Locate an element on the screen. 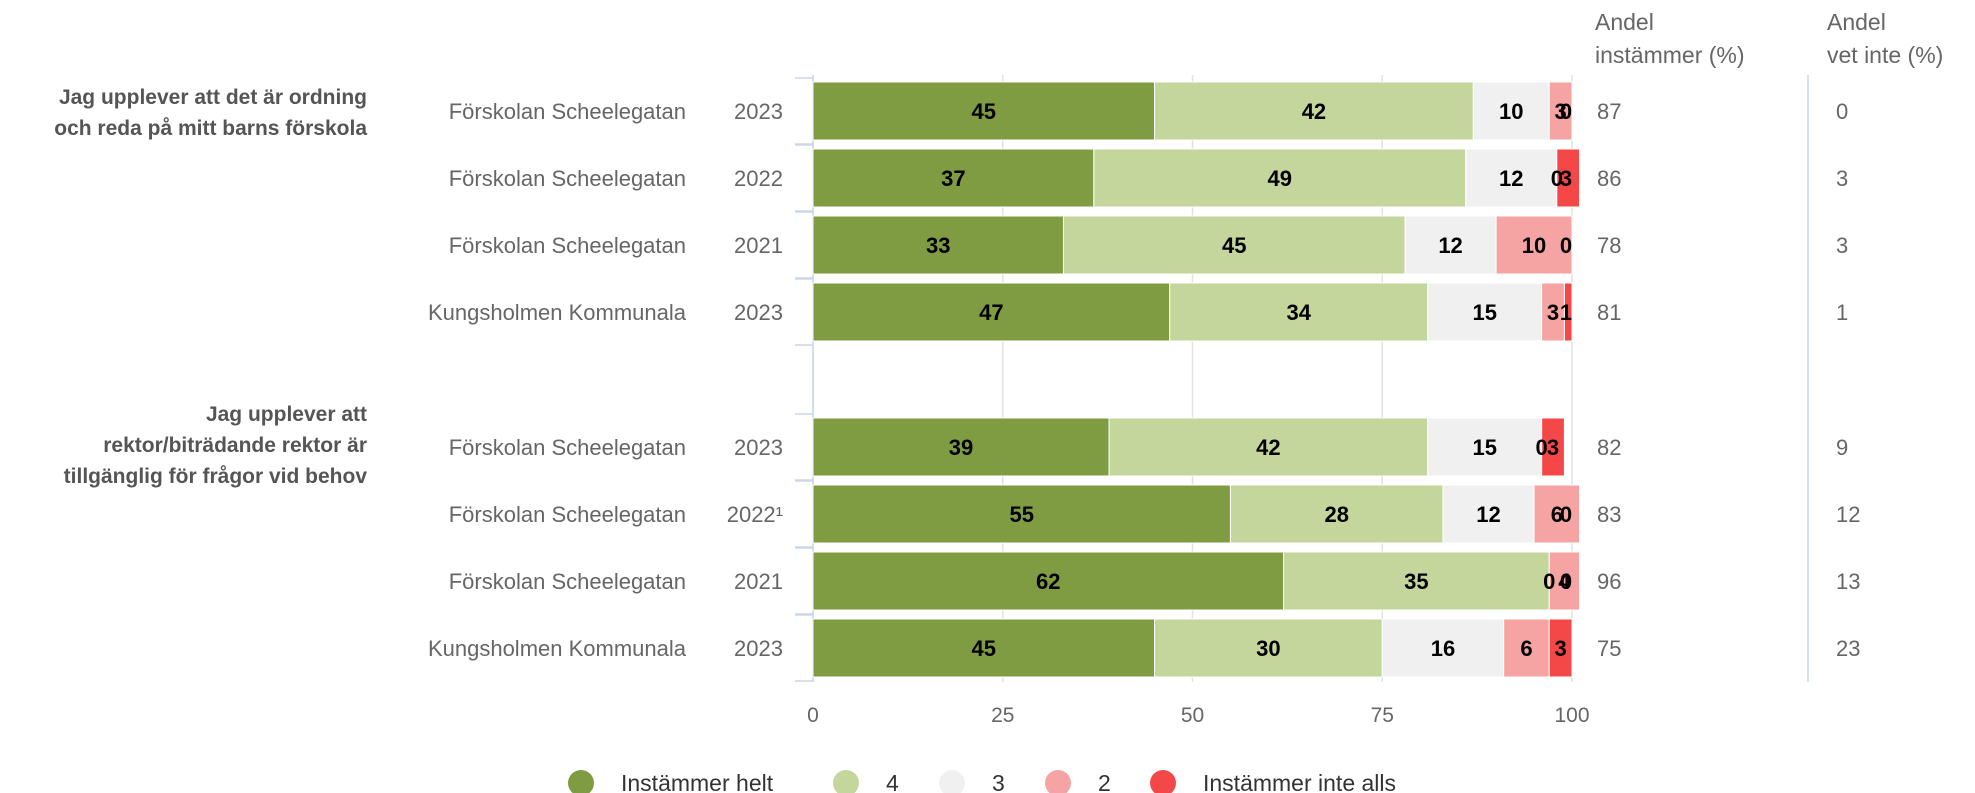  question-label: Jag upplever att det är ordning is located at coordinates (213, 97).